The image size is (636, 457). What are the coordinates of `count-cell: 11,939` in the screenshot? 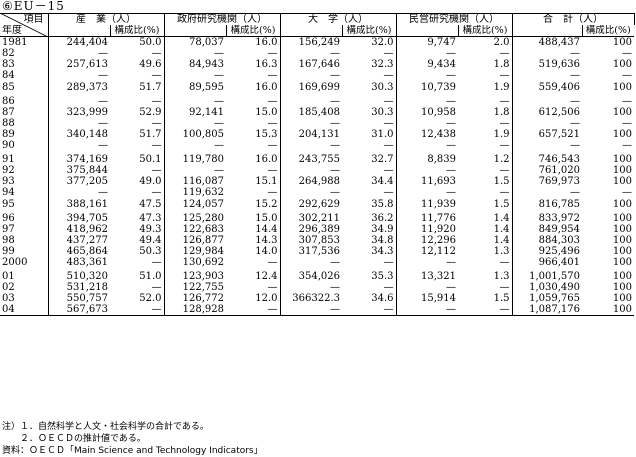 It's located at (438, 204).